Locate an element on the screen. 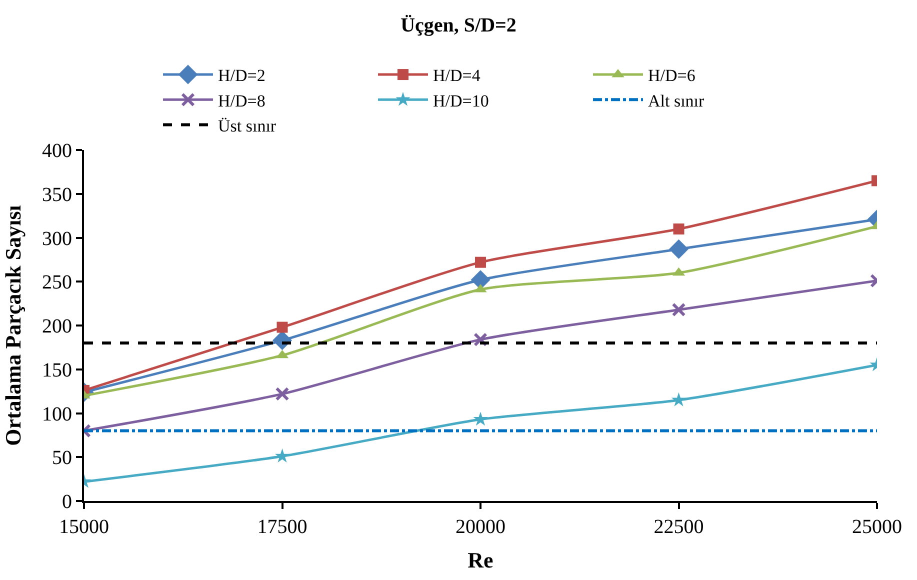 This screenshot has height=580, width=917. legend-label: Üst sınır is located at coordinates (247, 126).